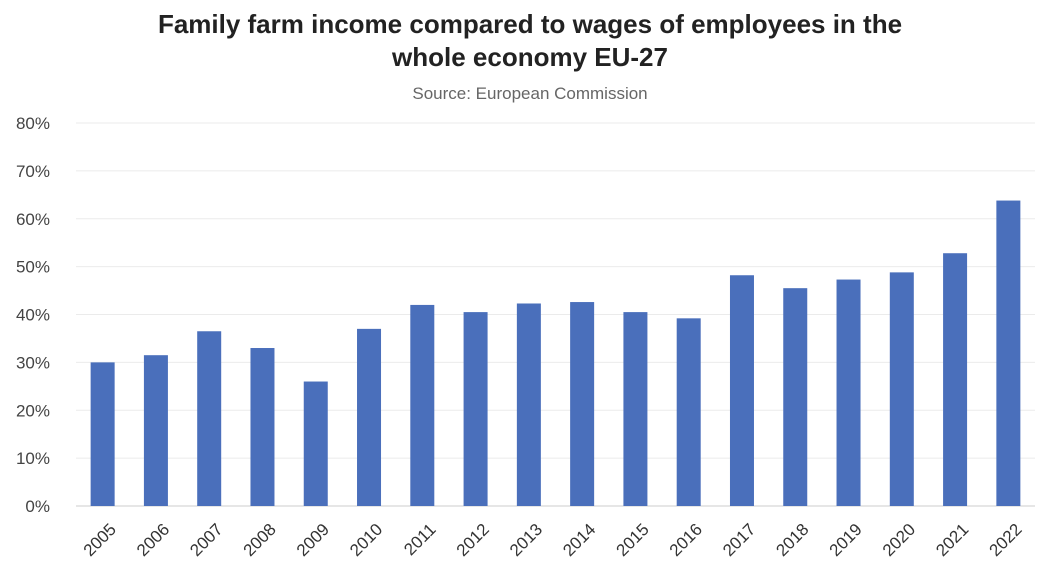 This screenshot has width=1060, height=587. I want to click on y-tick-label: 50%, so click(33, 267).